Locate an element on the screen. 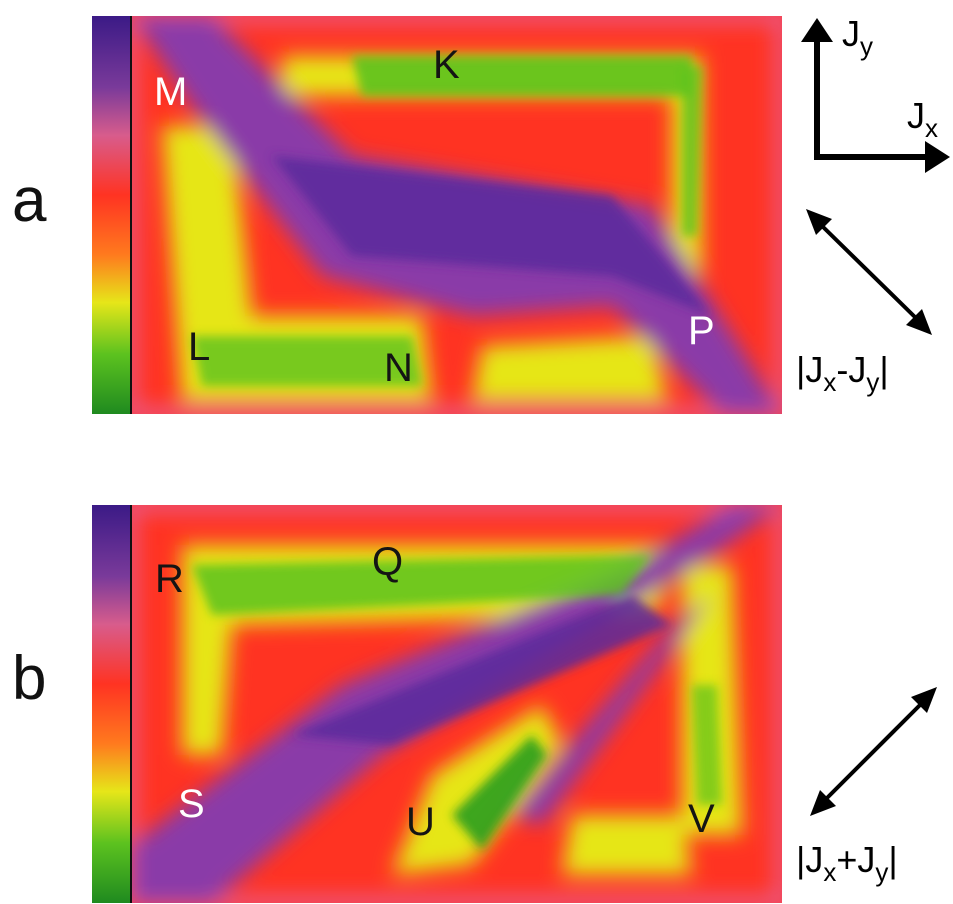  diff-label-sub2: y is located at coordinates (873, 382).